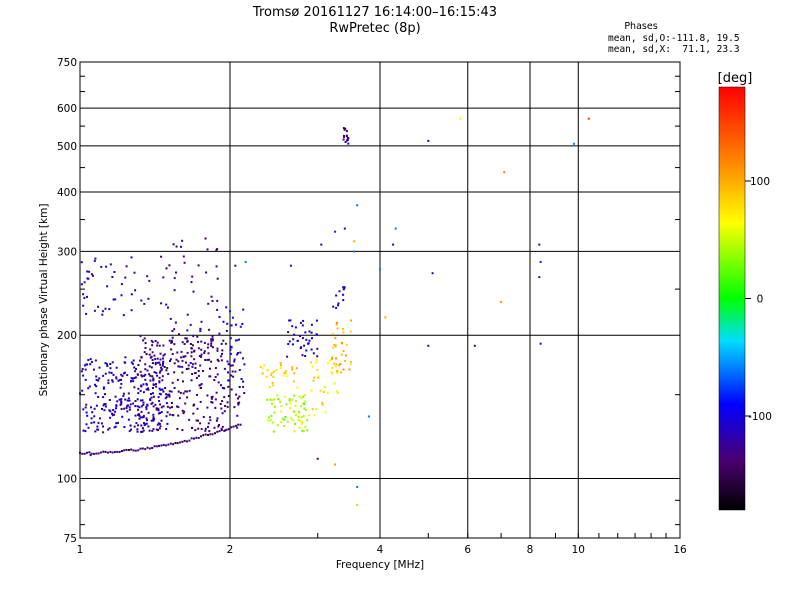 Image resolution: width=800 pixels, height=600 pixels. I want to click on y-tick-label: 750, so click(67, 63).